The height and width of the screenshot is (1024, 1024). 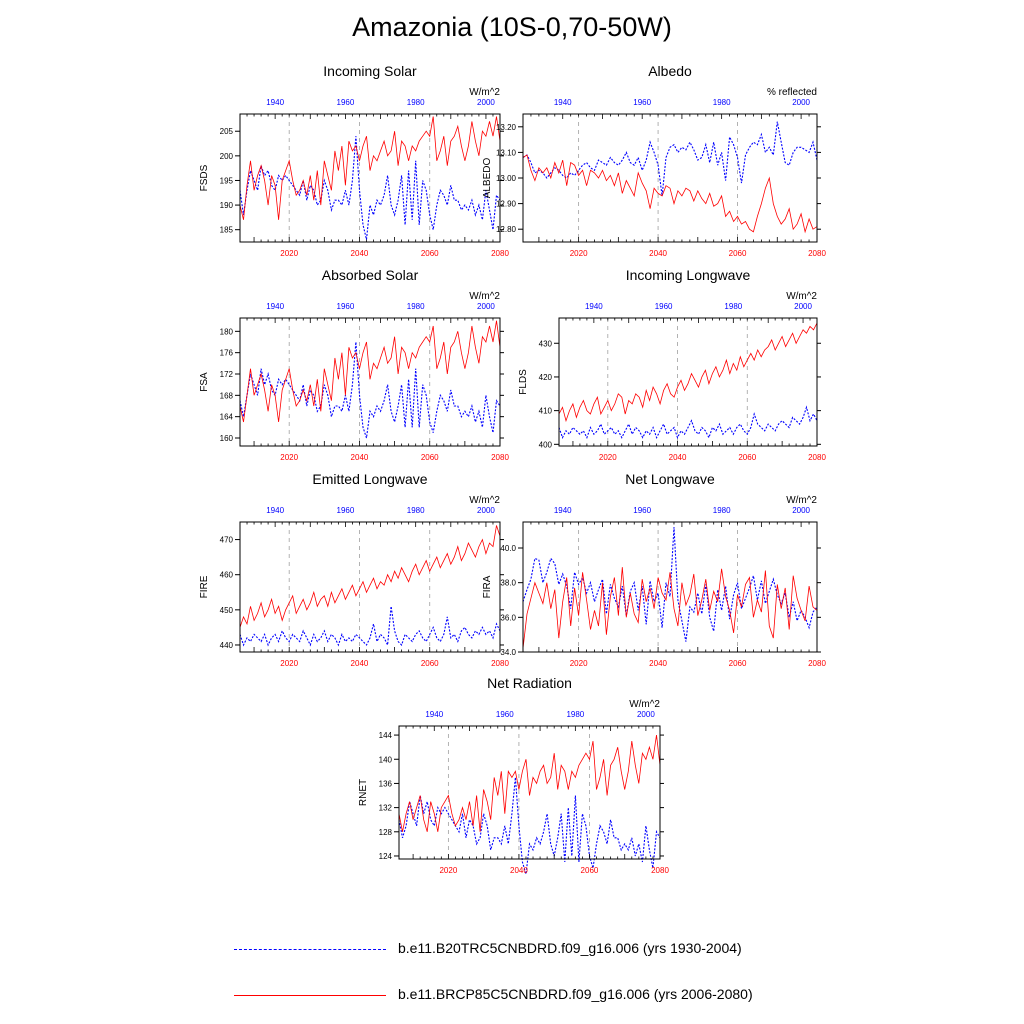 What do you see at coordinates (508, 617) in the screenshot?
I see `y-tick-label: 36.0` at bounding box center [508, 617].